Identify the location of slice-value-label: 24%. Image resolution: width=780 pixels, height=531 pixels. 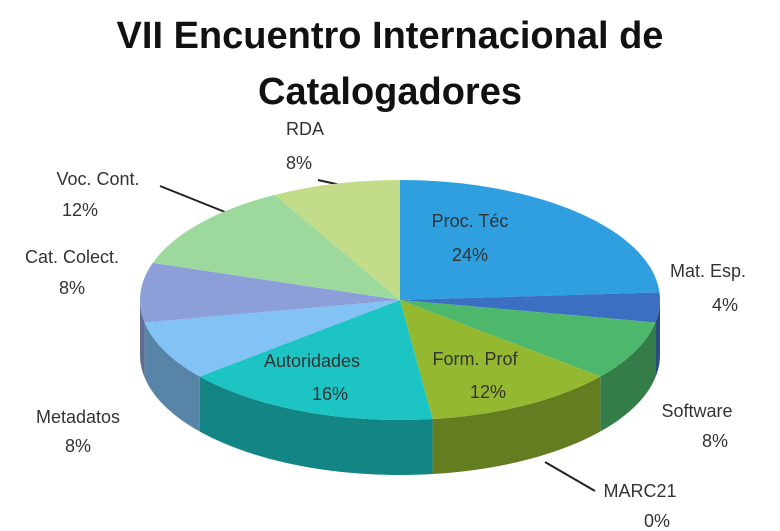
(470, 255).